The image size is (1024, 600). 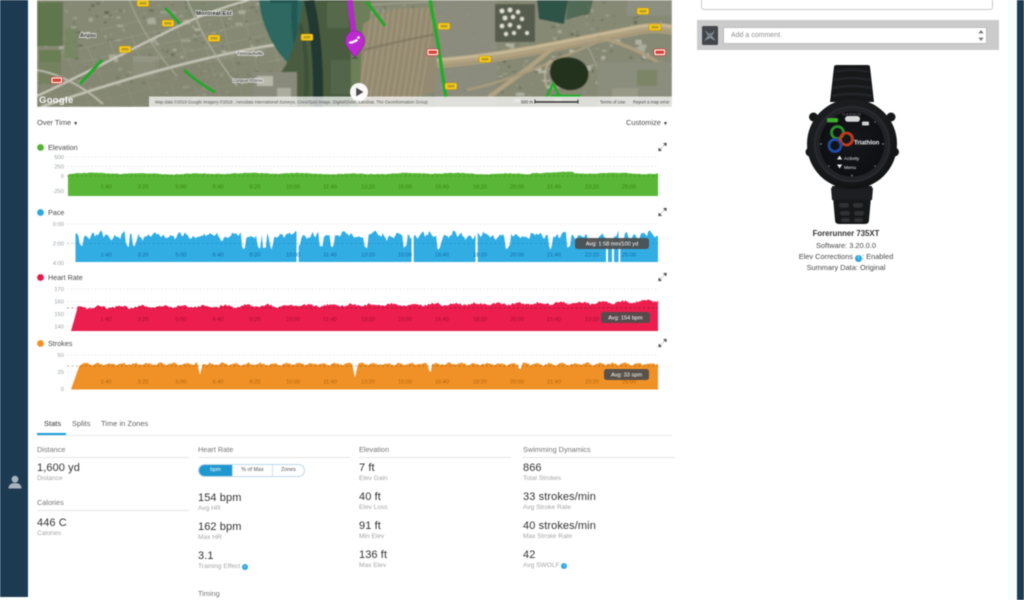 What do you see at coordinates (59, 290) in the screenshot?
I see `svg-text: 170` at bounding box center [59, 290].